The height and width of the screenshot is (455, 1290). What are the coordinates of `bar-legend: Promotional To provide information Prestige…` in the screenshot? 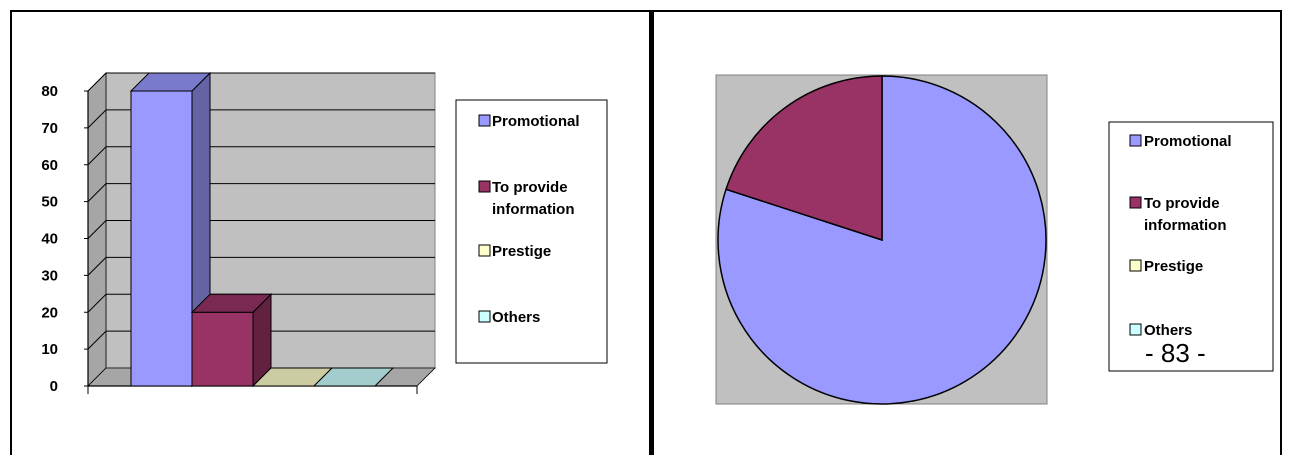 It's located at (531, 231).